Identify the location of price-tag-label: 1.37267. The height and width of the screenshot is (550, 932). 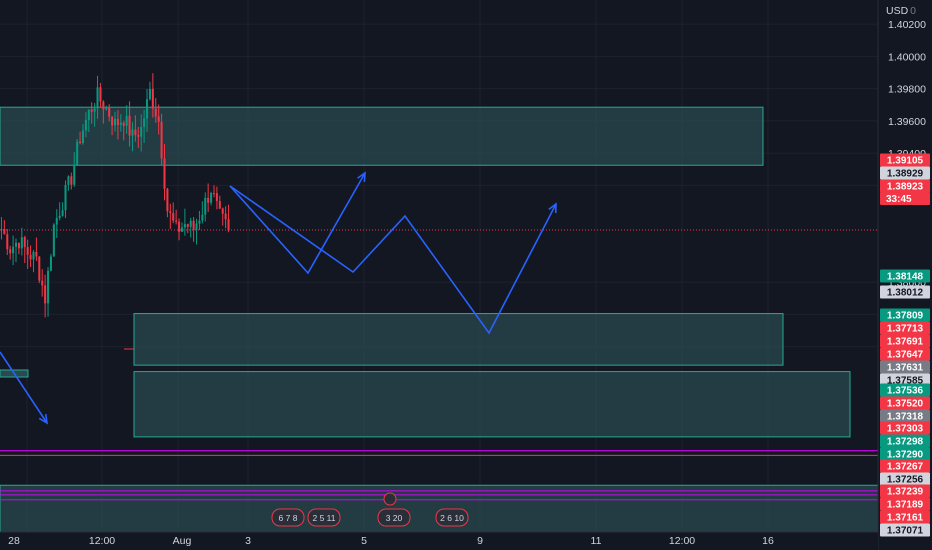
(905, 467).